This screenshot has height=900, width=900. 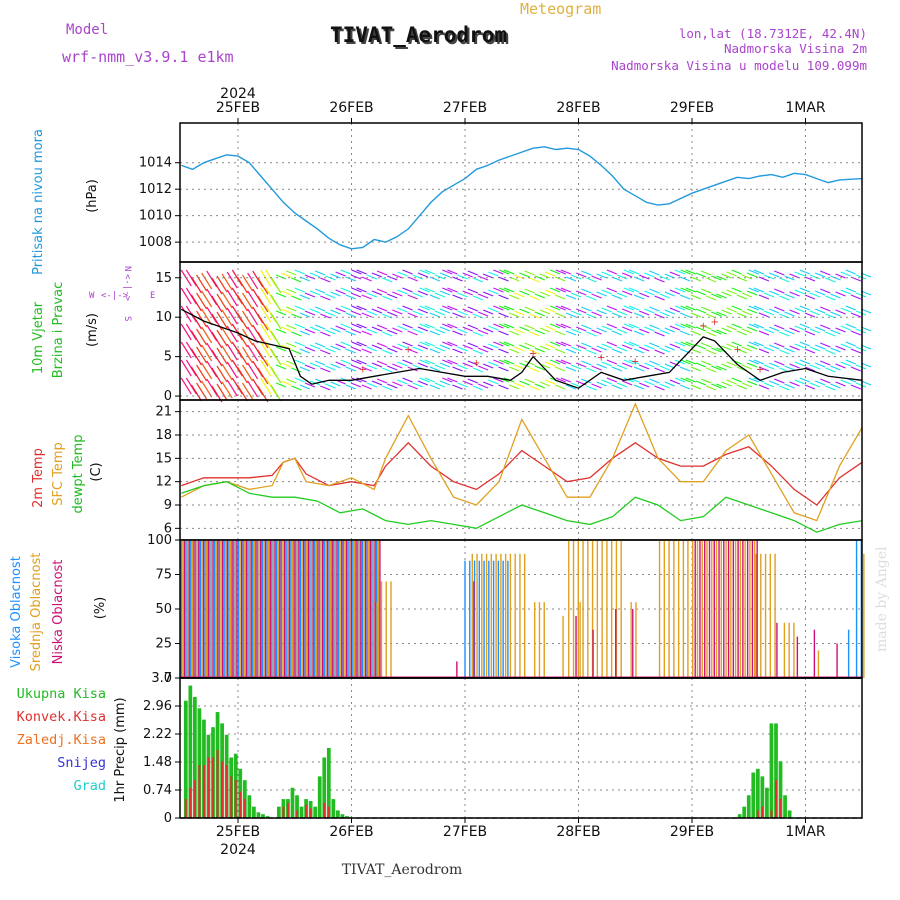 What do you see at coordinates (155, 189) in the screenshot?
I see `ytick-label-pressure: 1012` at bounding box center [155, 189].